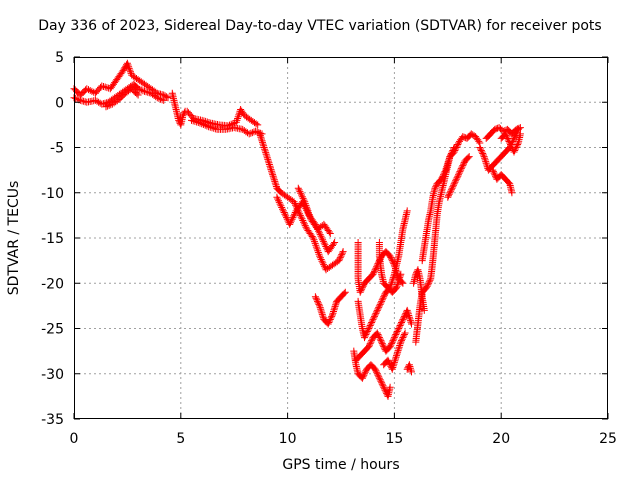 The image size is (640, 480). Describe the element at coordinates (52, 194) in the screenshot. I see `y-tick-label: -10` at that location.